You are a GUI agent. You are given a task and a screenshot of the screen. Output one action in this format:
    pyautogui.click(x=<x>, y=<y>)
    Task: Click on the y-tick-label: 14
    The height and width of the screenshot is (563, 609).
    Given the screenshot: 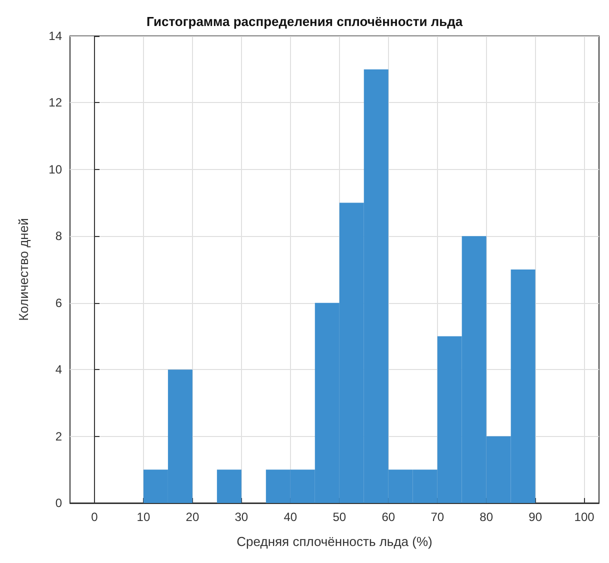 What is the action you would take?
    pyautogui.click(x=55, y=36)
    